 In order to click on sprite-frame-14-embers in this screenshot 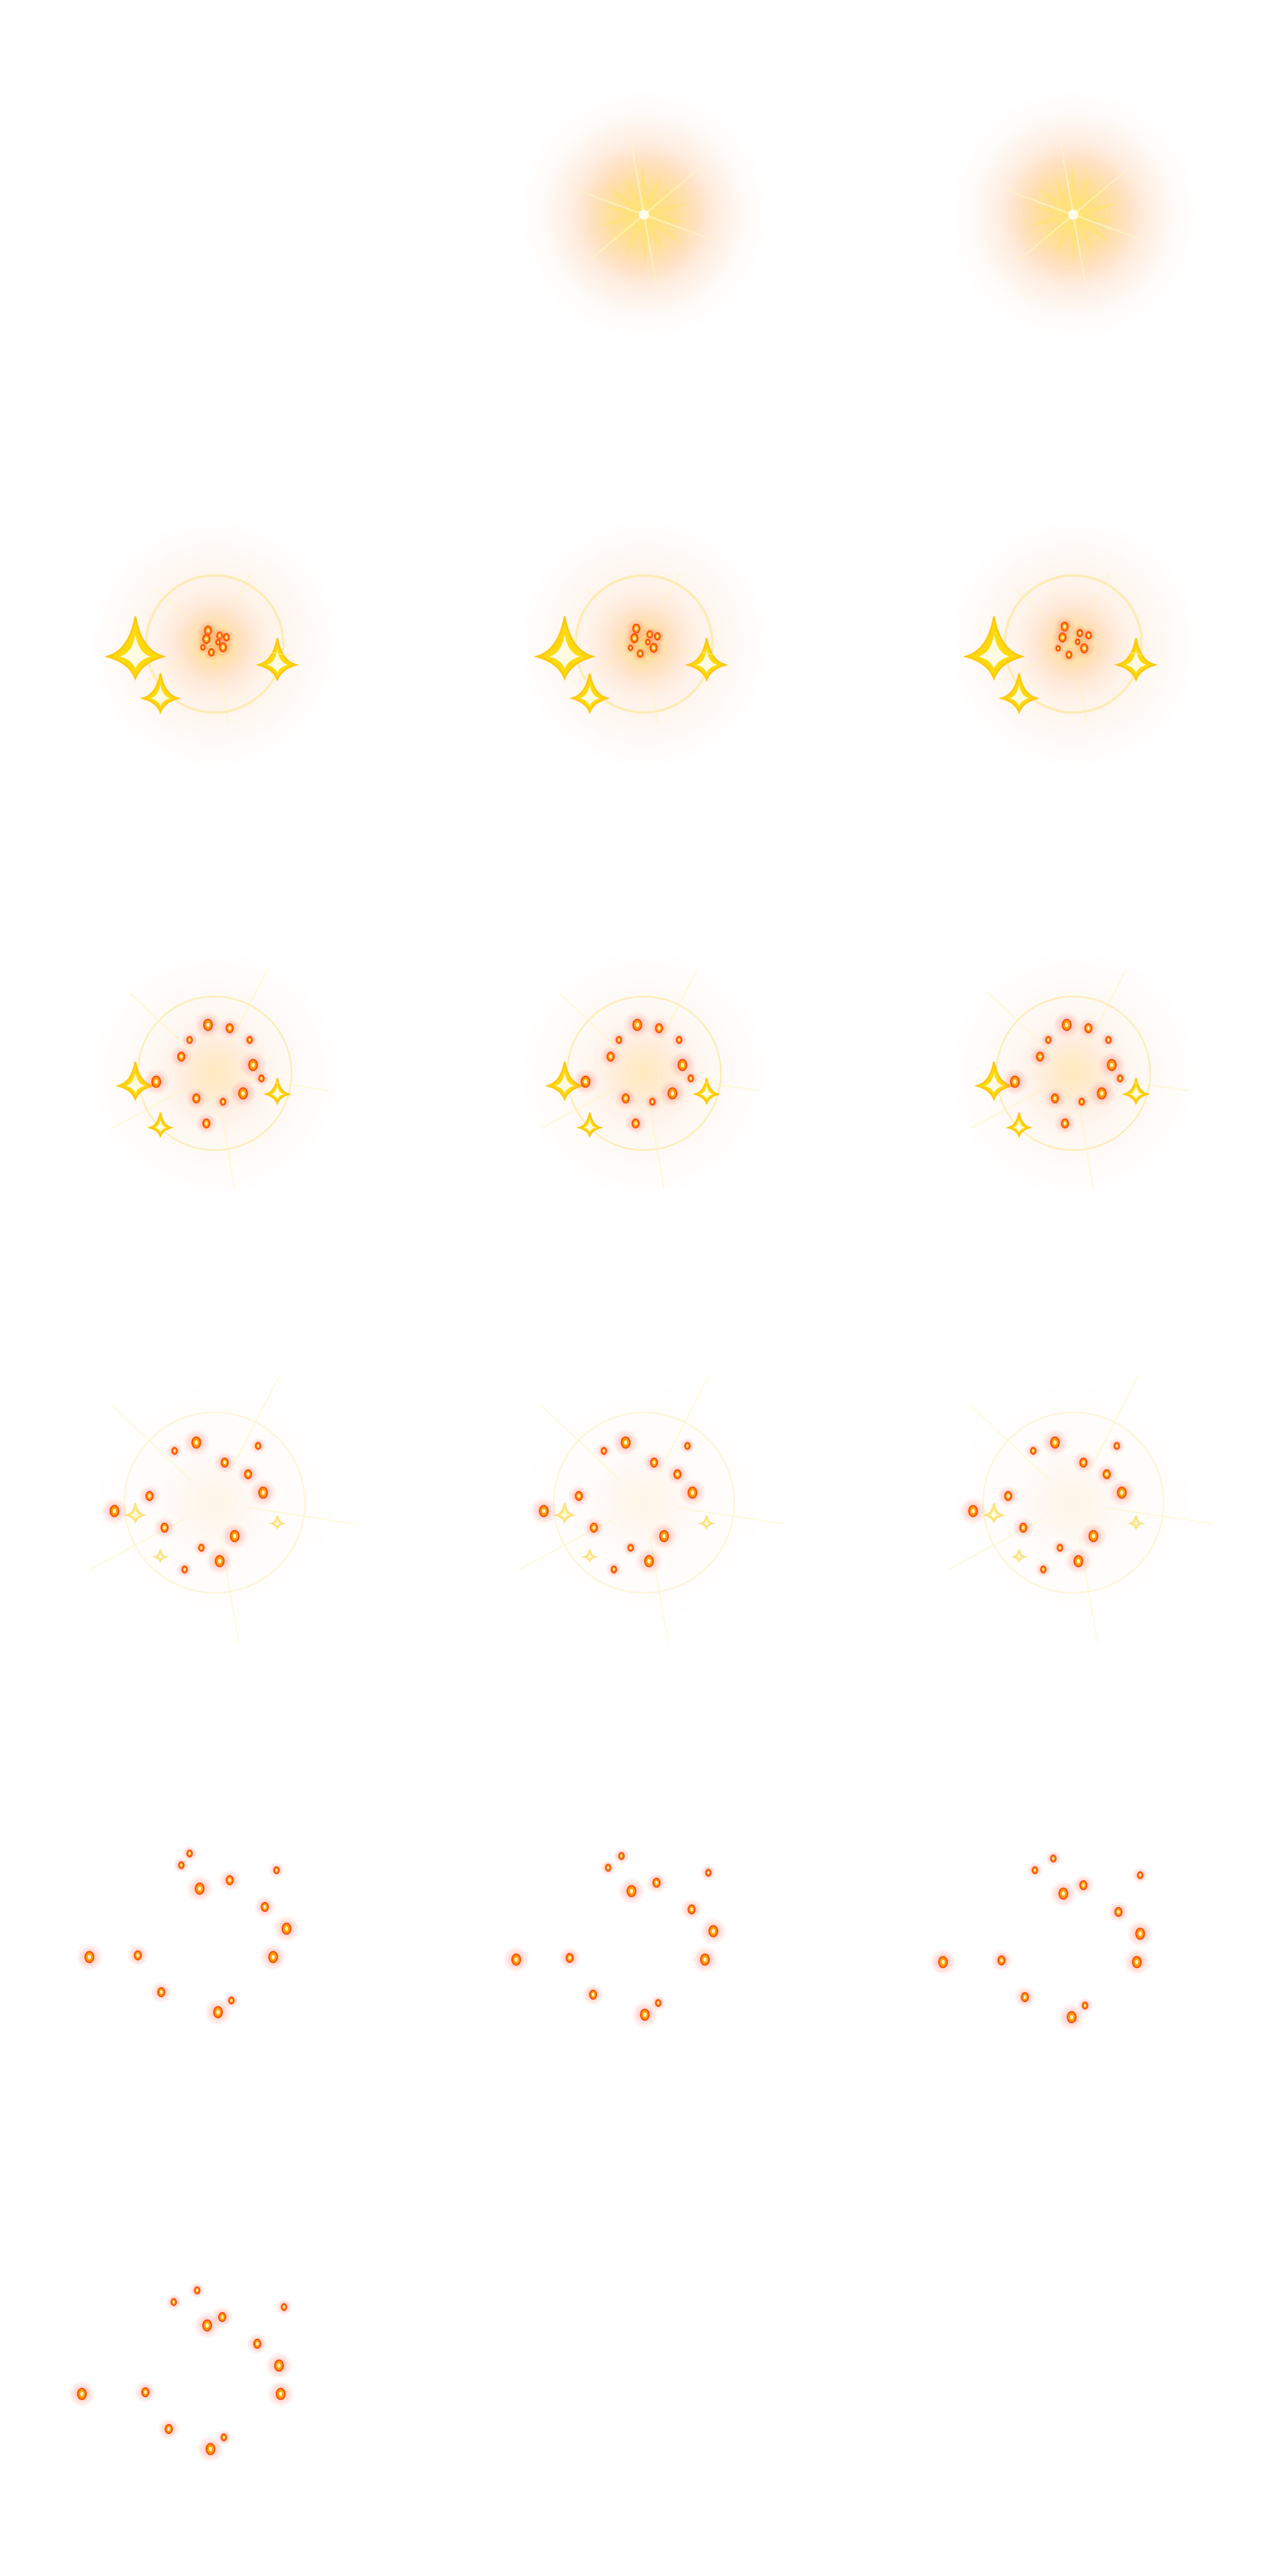, I will do `click(1073, 1932)`.